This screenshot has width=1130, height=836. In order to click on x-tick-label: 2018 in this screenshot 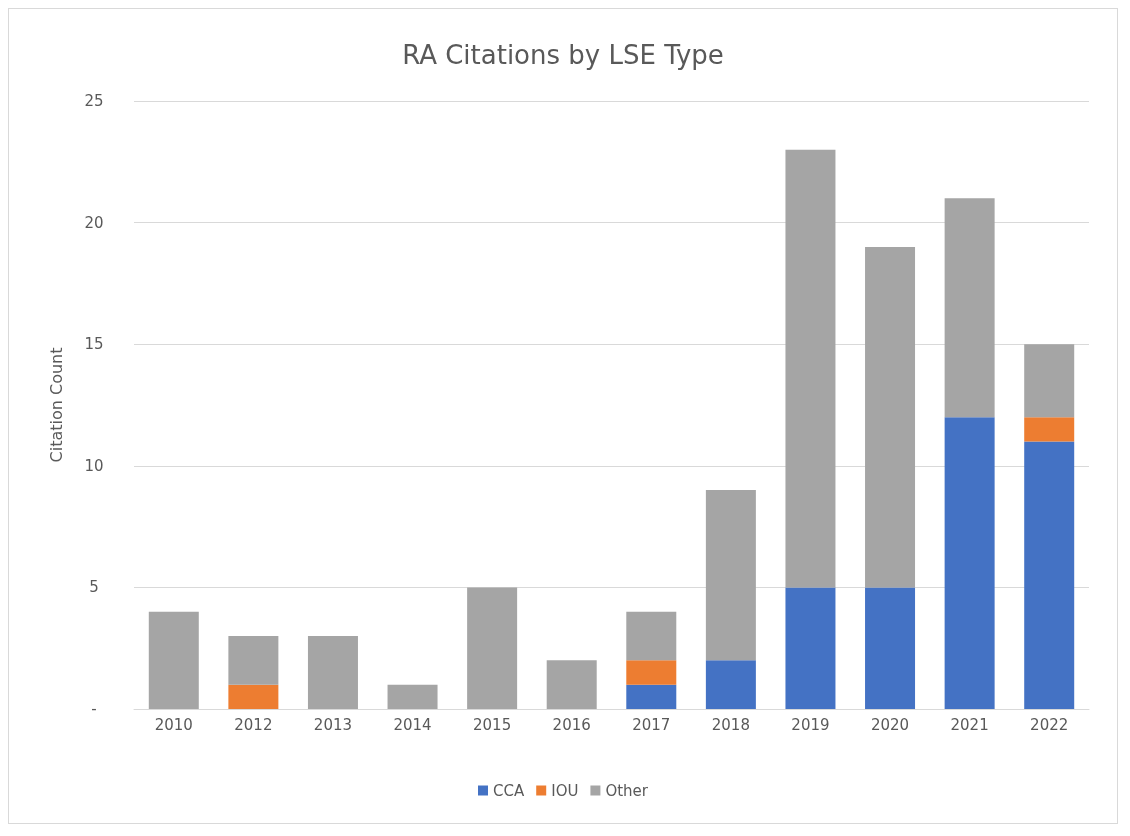, I will do `click(730, 724)`.